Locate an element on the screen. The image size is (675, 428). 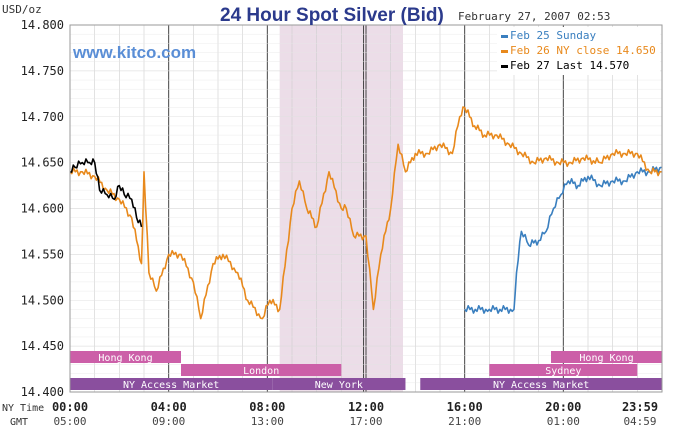
y-tick-label: 14.550 is located at coordinates (42, 254).